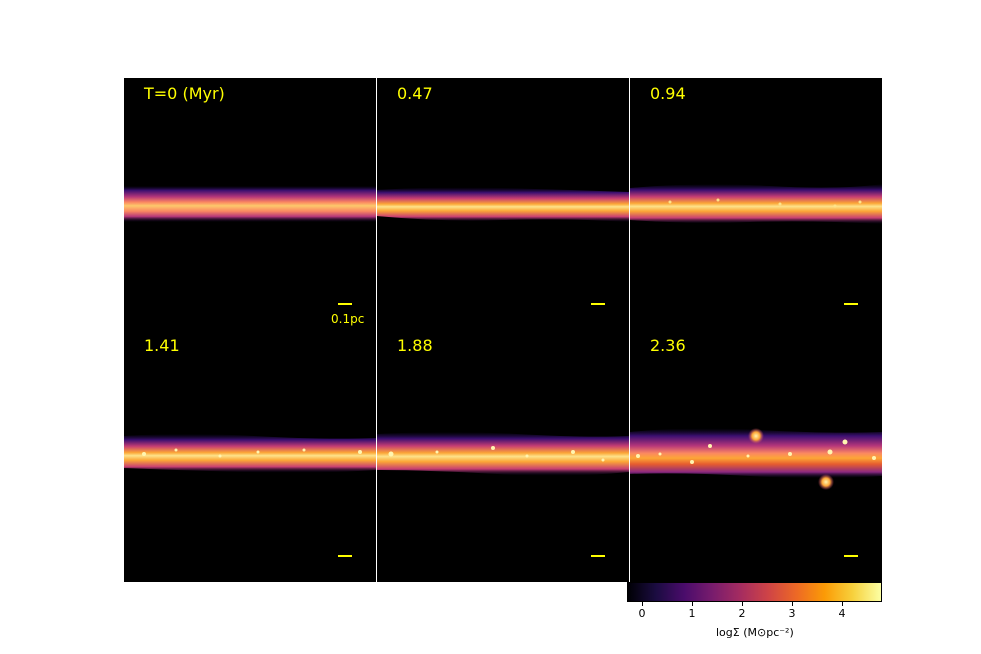  Describe the element at coordinates (668, 93) in the screenshot. I see `time-label: 0.94` at that location.